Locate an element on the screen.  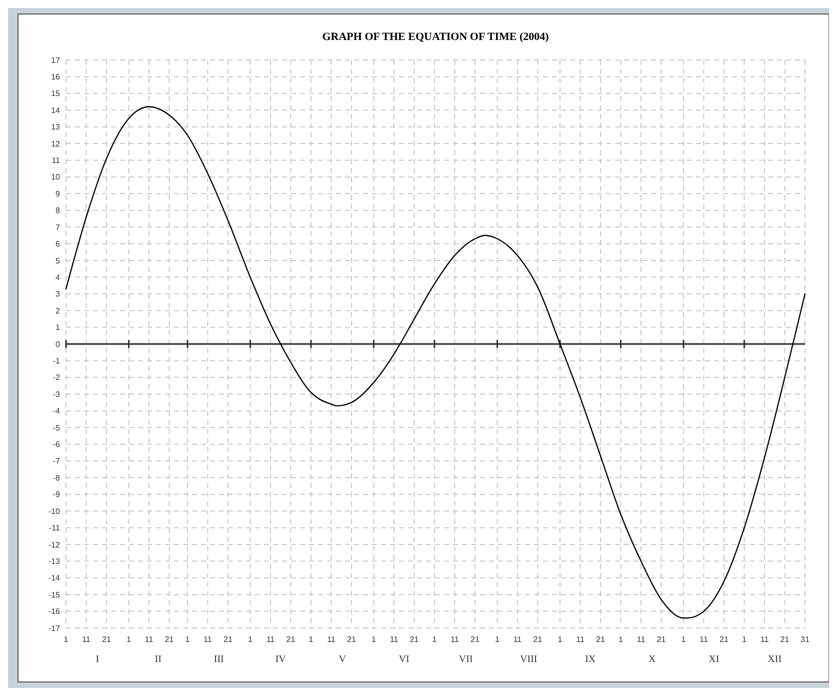
y-tick-label: -16 is located at coordinates (54, 611).